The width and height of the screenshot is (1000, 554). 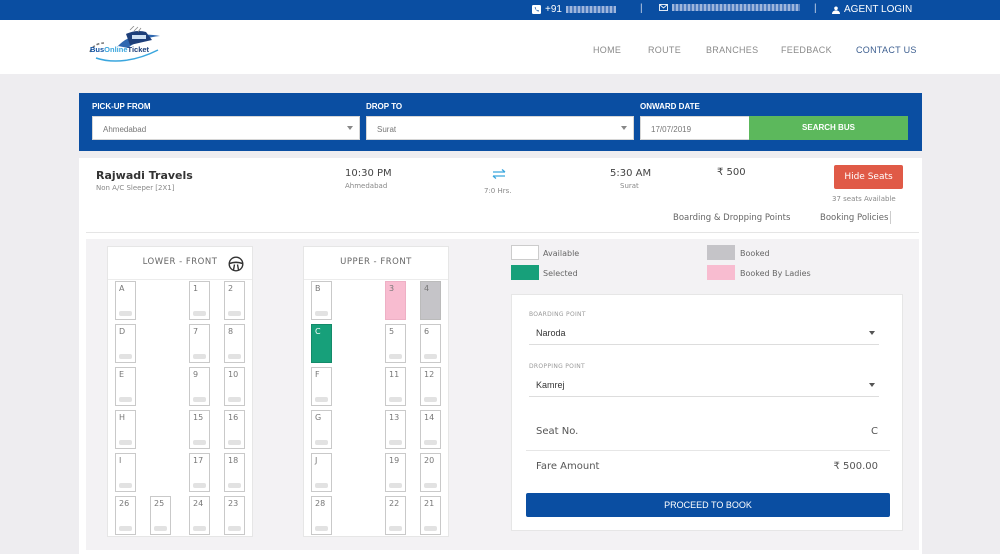 I want to click on phone-icon, so click(x=536, y=9).